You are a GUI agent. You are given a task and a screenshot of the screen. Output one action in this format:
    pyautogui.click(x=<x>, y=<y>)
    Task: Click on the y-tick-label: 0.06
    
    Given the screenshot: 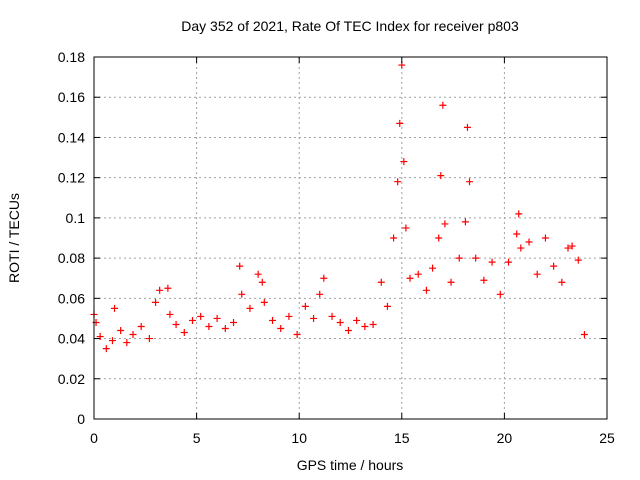 What is the action you would take?
    pyautogui.click(x=71, y=298)
    